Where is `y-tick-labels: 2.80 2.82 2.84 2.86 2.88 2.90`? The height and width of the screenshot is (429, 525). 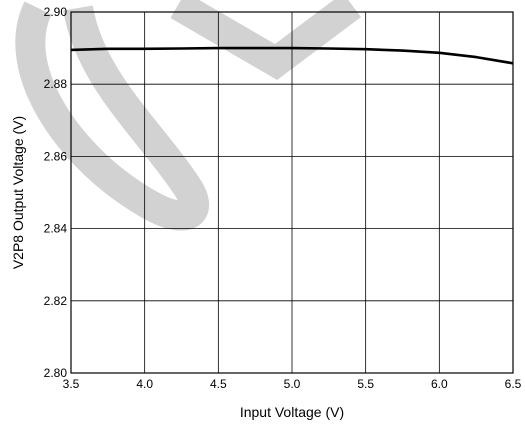 y-tick-labels: 2.80 2.82 2.84 2.86 2.88 2.90 is located at coordinates (56, 192).